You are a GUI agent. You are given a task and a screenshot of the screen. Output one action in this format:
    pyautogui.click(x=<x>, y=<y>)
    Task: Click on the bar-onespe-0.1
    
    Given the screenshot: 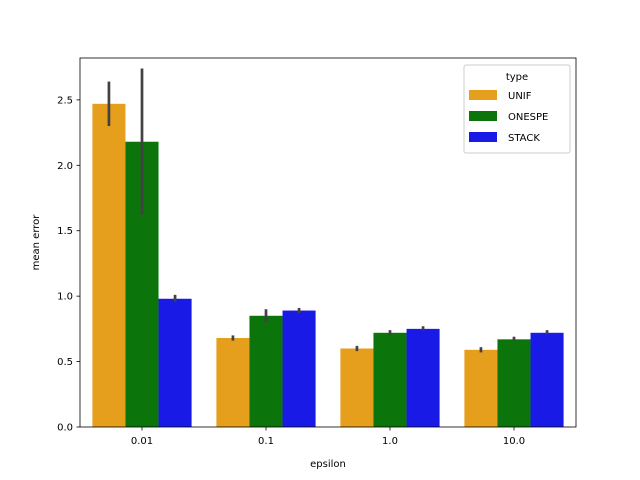 What is the action you would take?
    pyautogui.click(x=266, y=371)
    